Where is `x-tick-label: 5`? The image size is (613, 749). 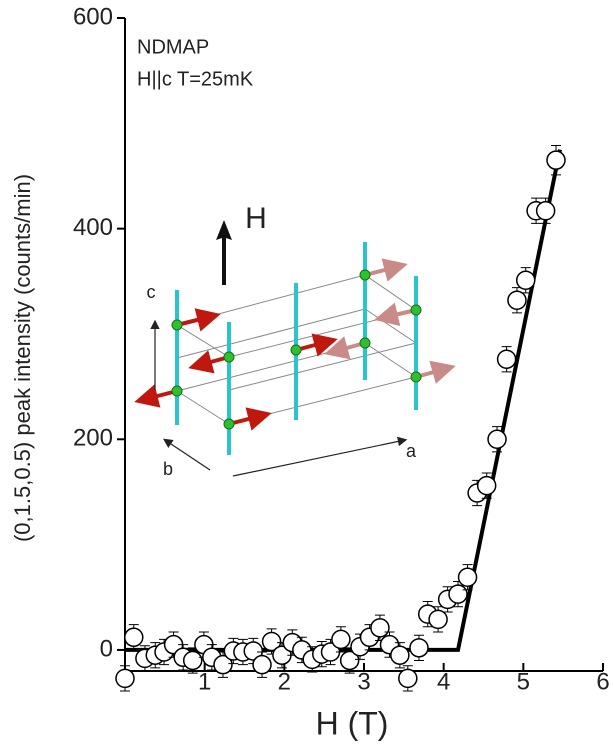
x-tick-label: 5 is located at coordinates (523, 681).